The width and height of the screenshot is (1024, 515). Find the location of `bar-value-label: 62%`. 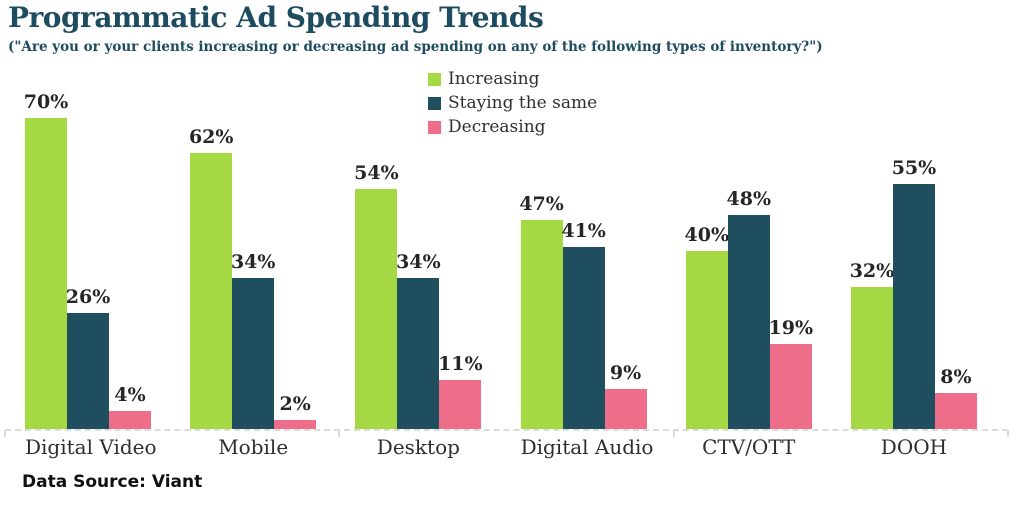

bar-value-label: 62% is located at coordinates (211, 137).